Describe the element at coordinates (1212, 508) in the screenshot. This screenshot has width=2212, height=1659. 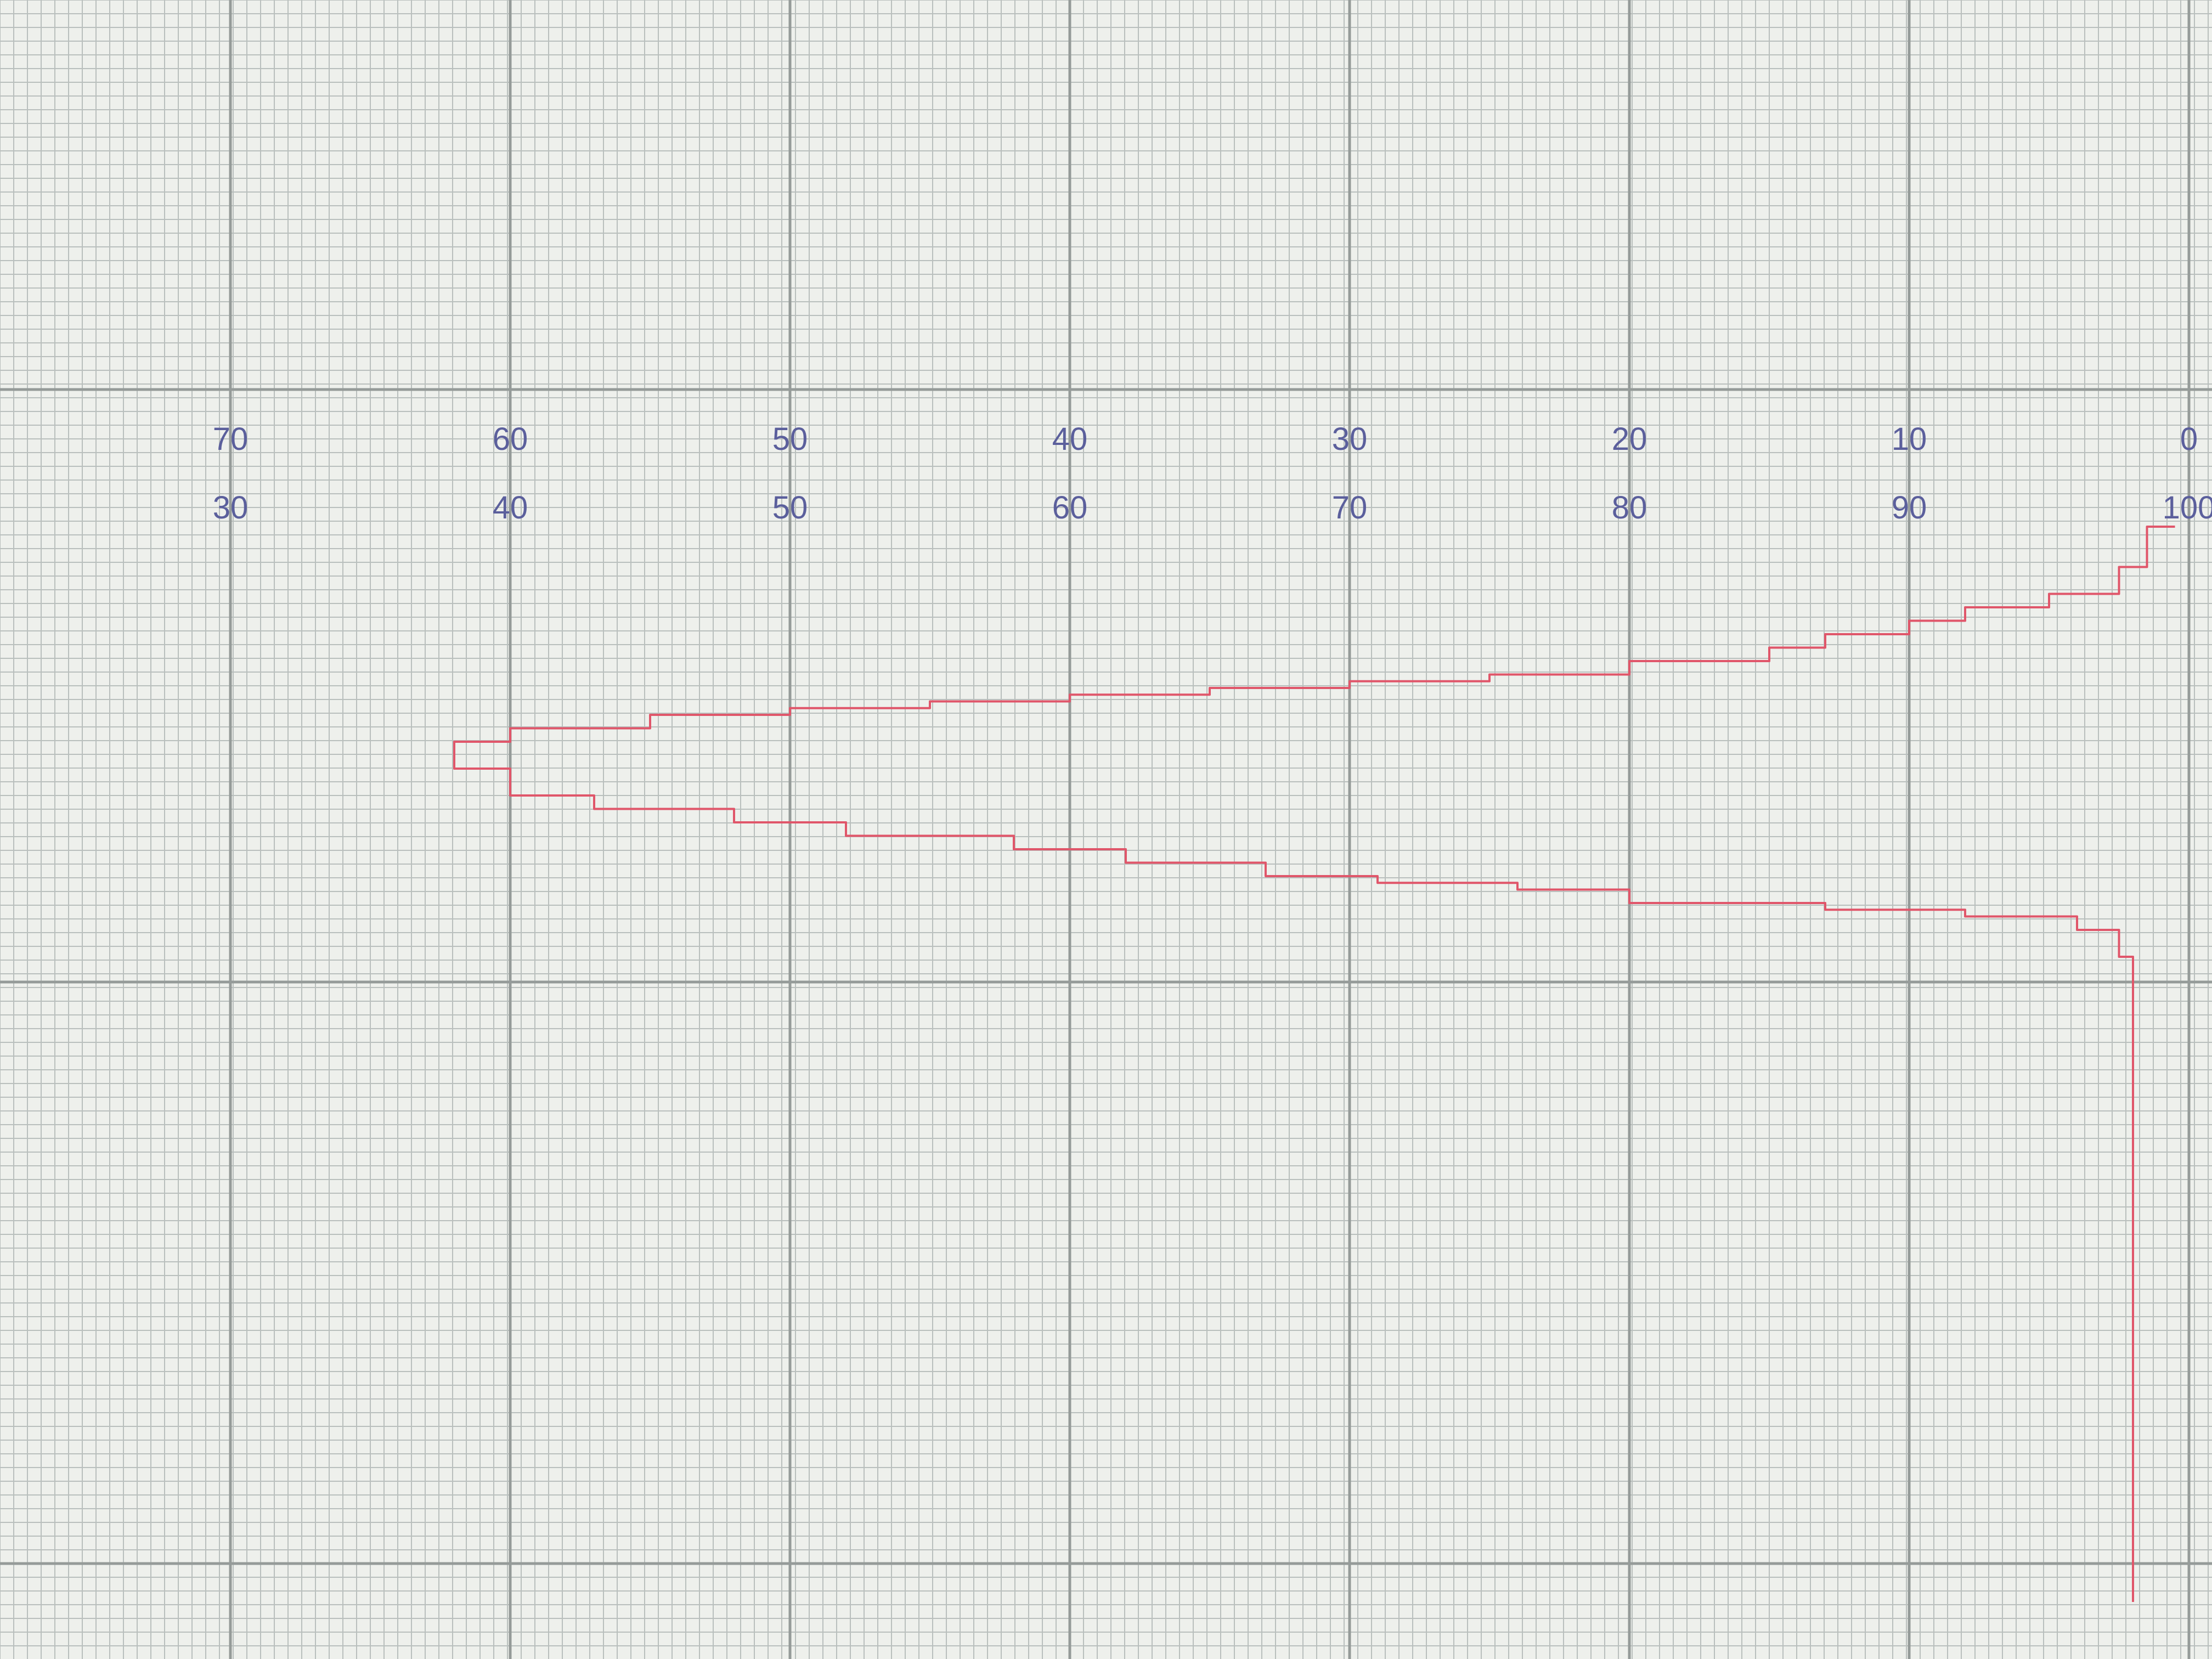
I see `x-tick-labels-bottom: 30 40 50 60 70 80 90 100` at that location.